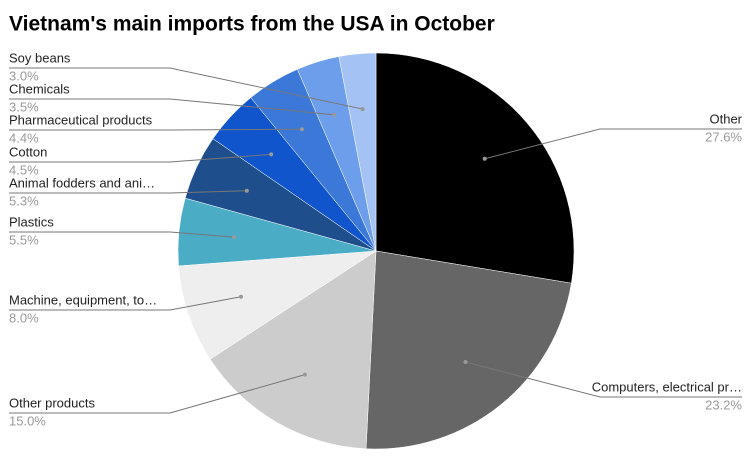 This screenshot has height=460, width=753. I want to click on slice-label: Plastics, so click(31, 221).